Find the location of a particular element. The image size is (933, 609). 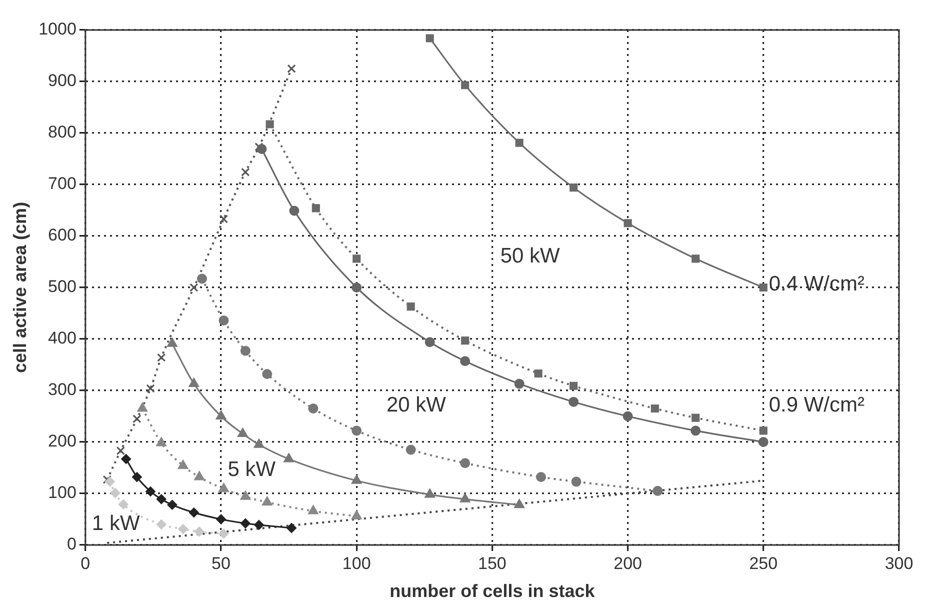

x-tick-label: 300 is located at coordinates (899, 563).